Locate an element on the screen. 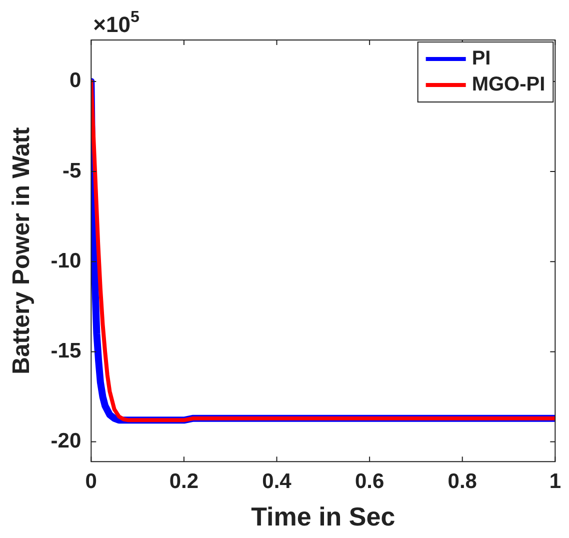  x-tick-label: 0.6 is located at coordinates (369, 481).